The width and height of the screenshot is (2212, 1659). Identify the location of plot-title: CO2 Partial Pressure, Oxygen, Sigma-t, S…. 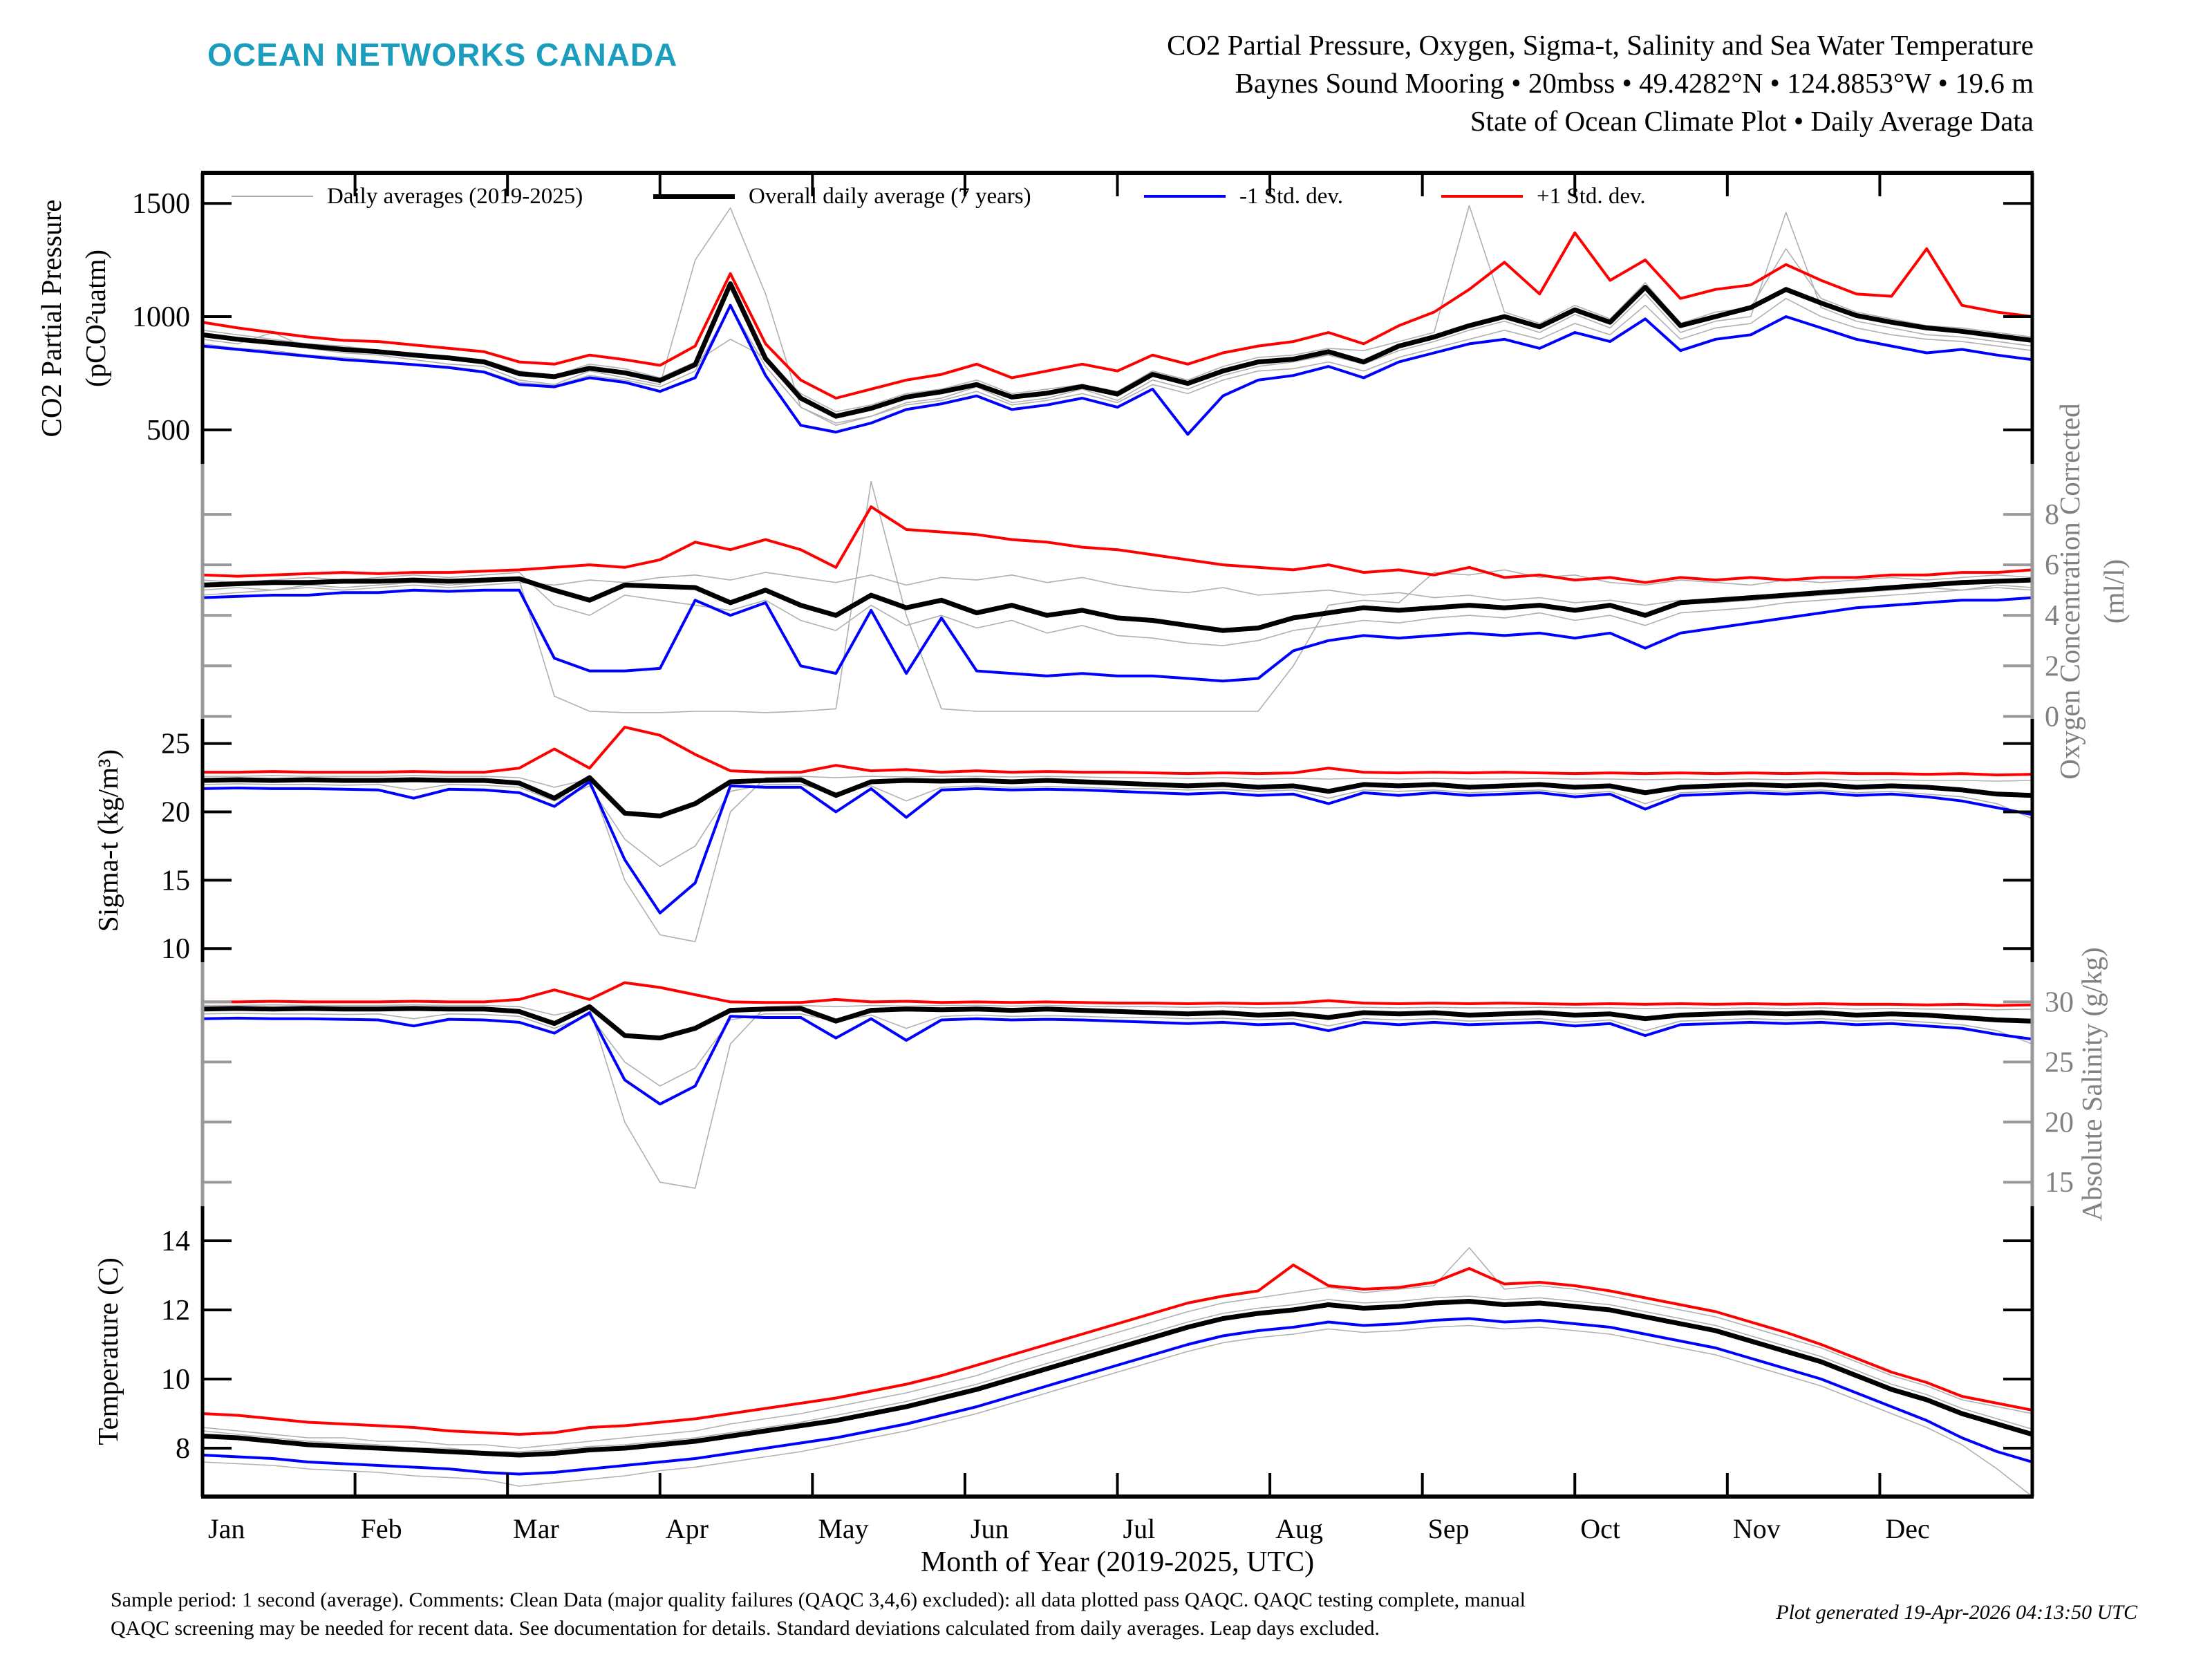
(1600, 83).